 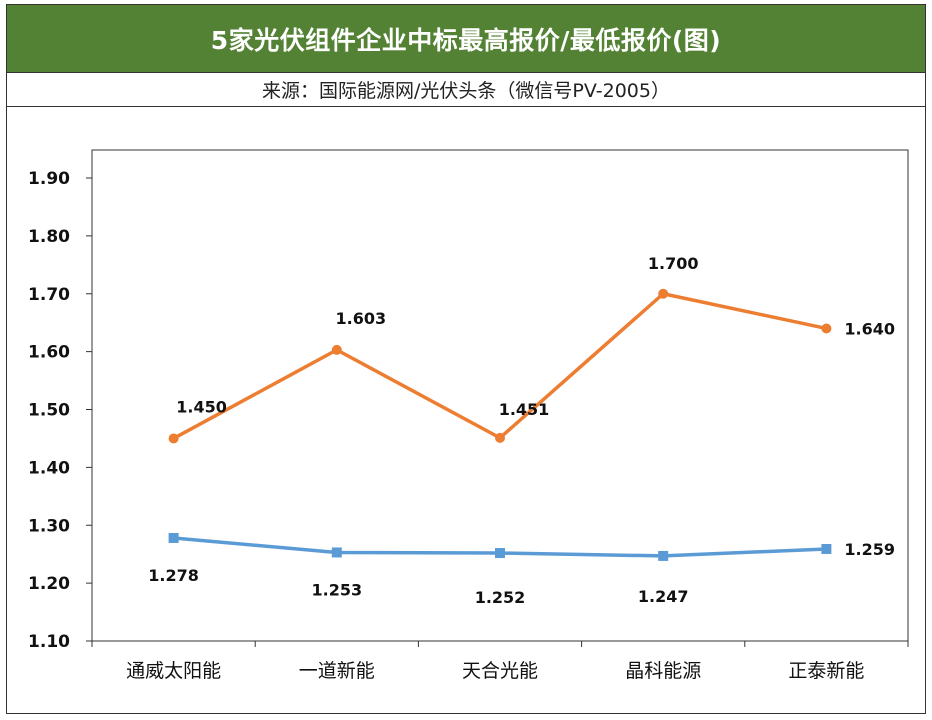 What do you see at coordinates (49, 411) in the screenshot?
I see `y-tick-label: 1.50` at bounding box center [49, 411].